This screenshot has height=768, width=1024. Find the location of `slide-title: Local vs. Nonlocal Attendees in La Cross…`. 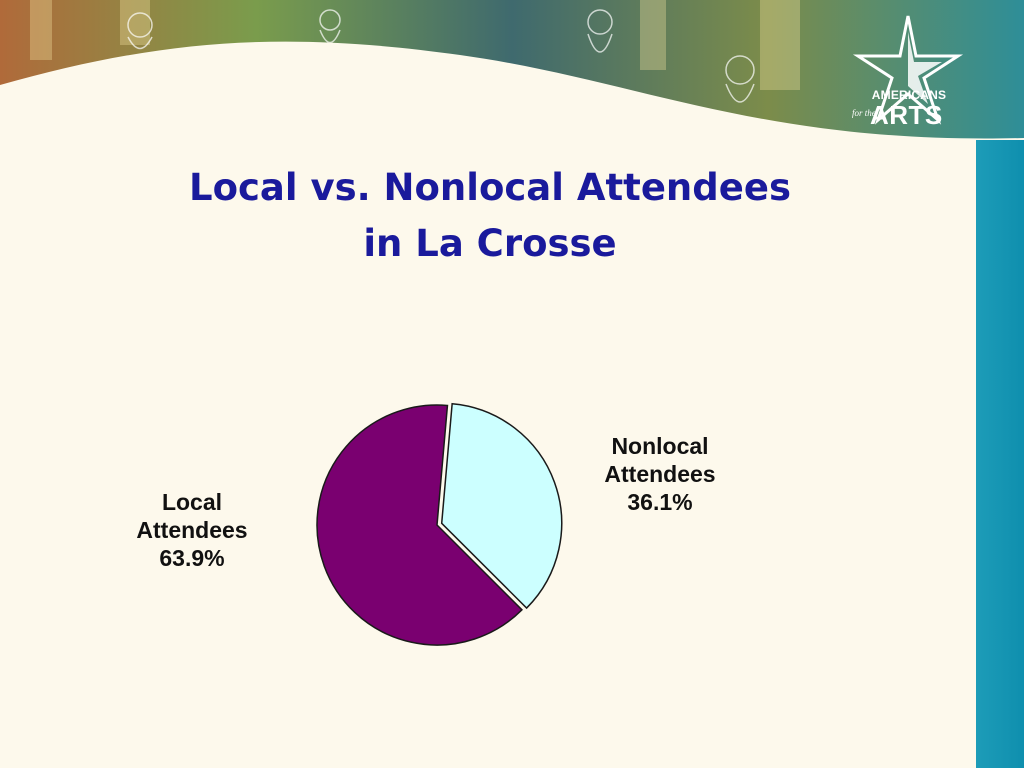

slide-title: Local vs. Nonlocal Attendees in La Cross… is located at coordinates (490, 216).